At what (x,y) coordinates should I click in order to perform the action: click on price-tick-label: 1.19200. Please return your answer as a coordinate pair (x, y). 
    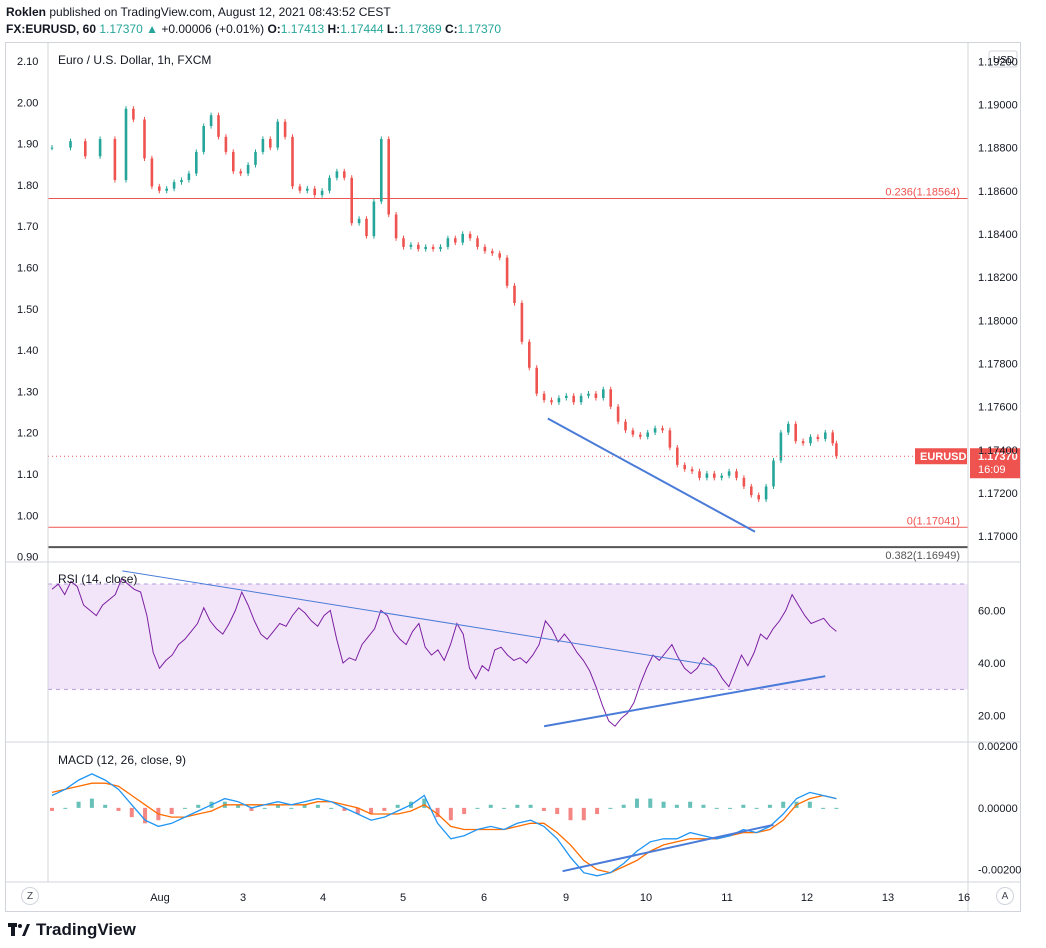
    Looking at the image, I should click on (998, 62).